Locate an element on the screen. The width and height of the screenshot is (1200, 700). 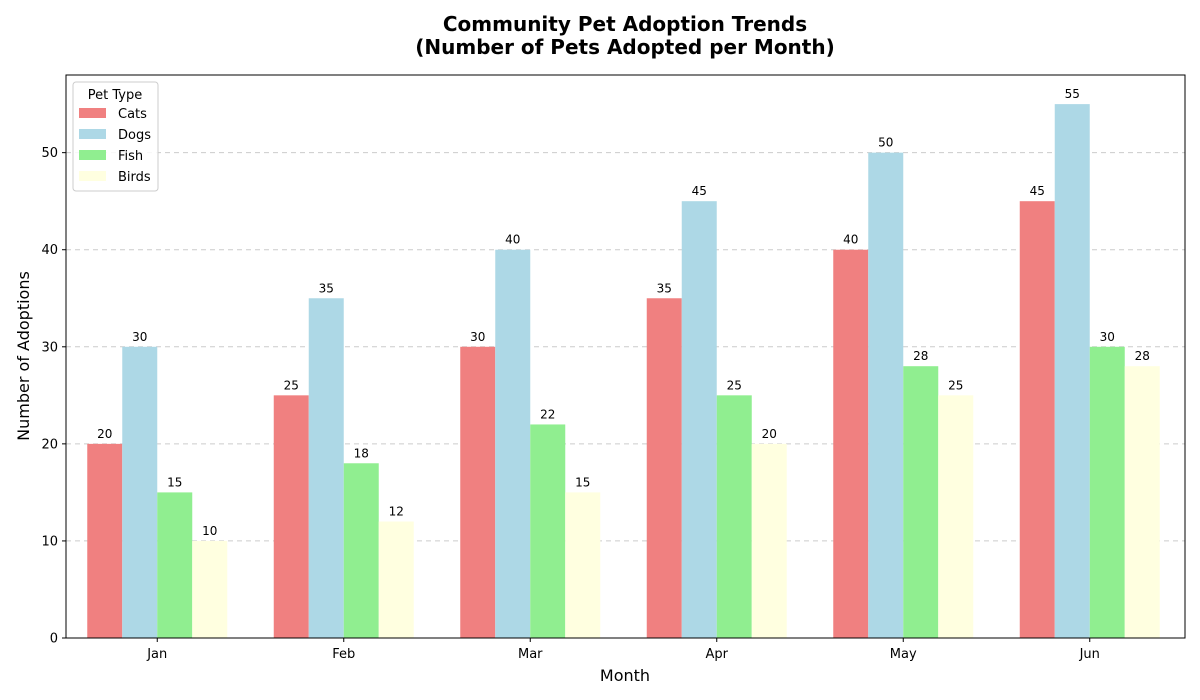
bar-dogs-jan is located at coordinates (140, 492).